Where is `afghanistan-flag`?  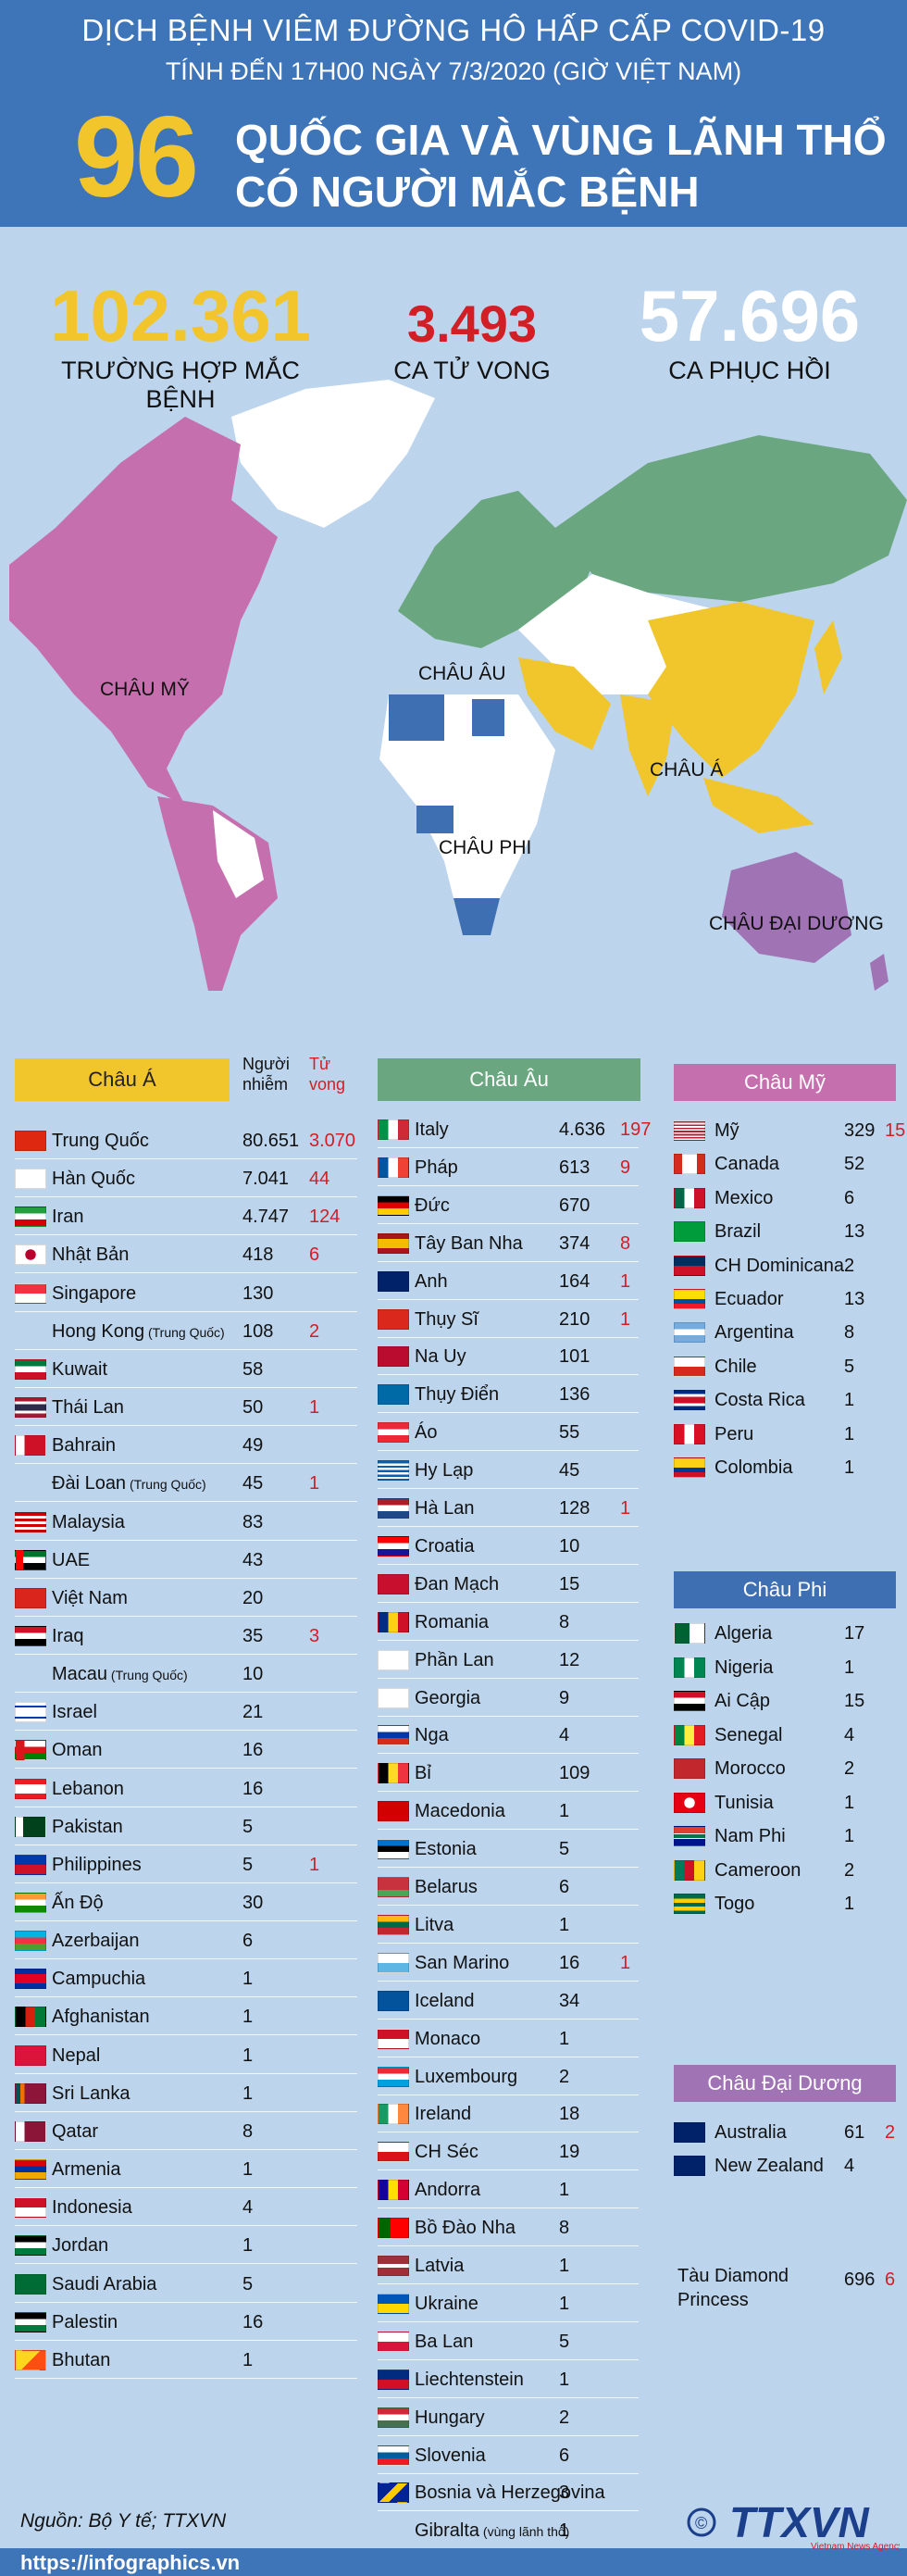
afghanistan-flag is located at coordinates (31, 2018).